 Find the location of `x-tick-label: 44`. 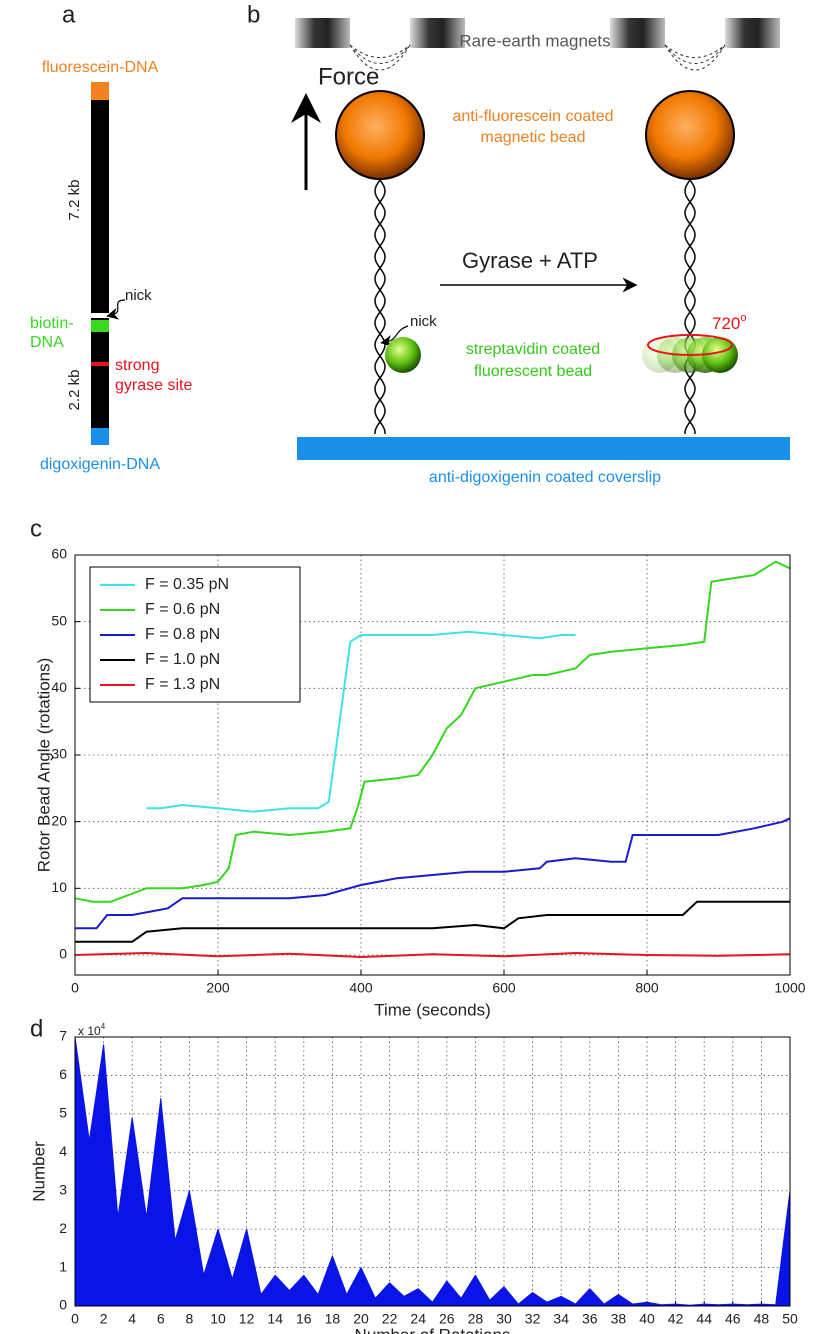

x-tick-label: 44 is located at coordinates (704, 1319).